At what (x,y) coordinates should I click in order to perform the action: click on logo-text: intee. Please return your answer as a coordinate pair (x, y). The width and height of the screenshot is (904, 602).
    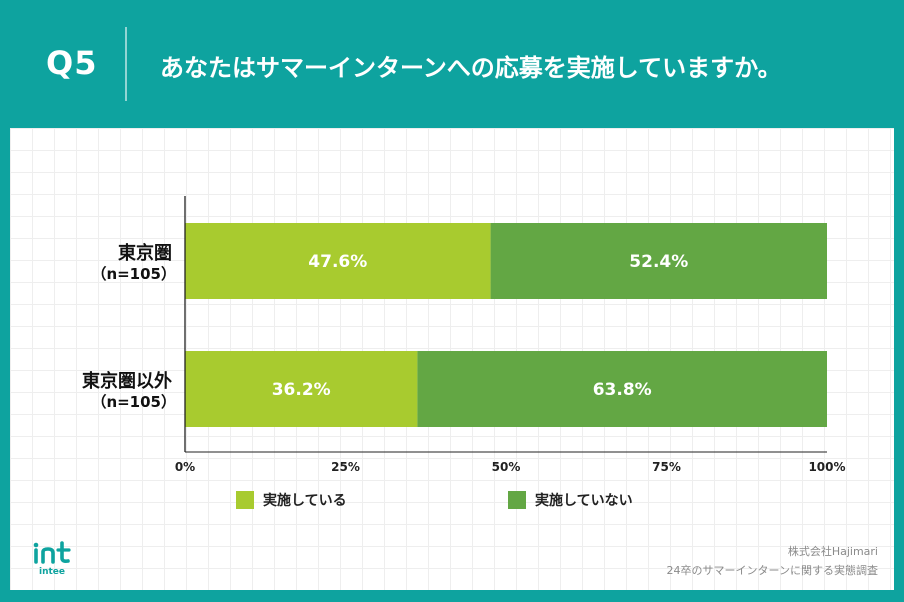
    Looking at the image, I should click on (51, 572).